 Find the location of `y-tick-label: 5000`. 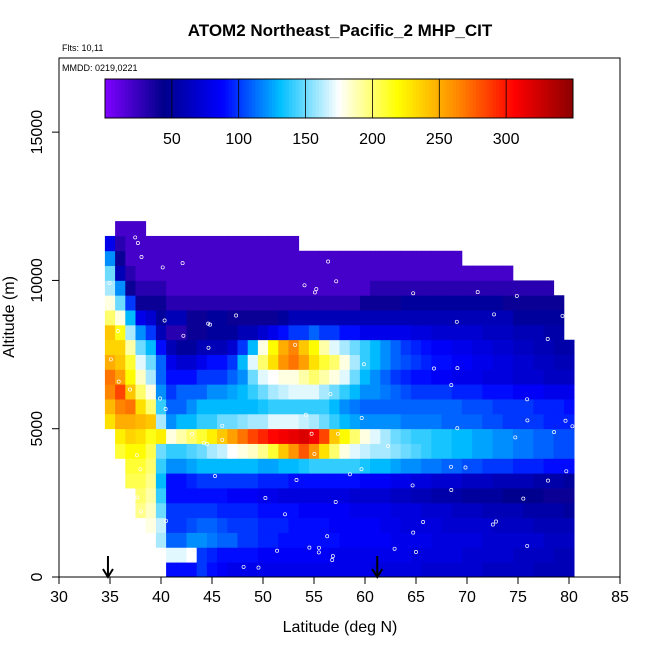

y-tick-label: 5000 is located at coordinates (37, 429).